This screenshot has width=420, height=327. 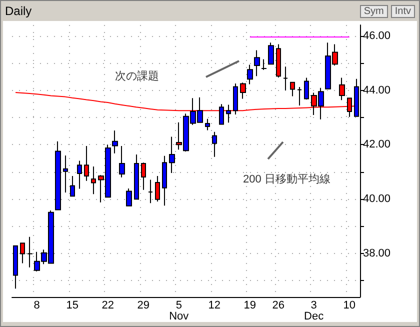 I want to click on annotation: 次の課題, so click(x=137, y=76).